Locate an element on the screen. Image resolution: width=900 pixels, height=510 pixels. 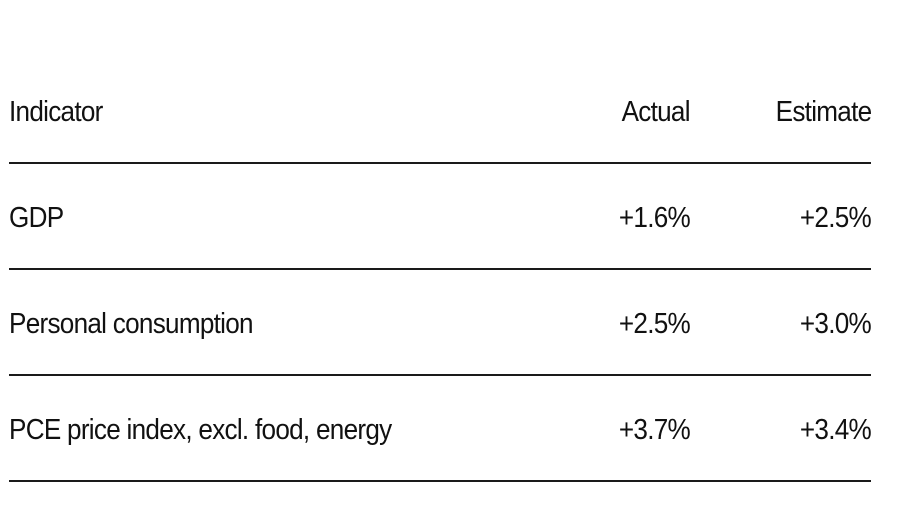
indicator-name: PCE price index, excl. food, energy is located at coordinates (200, 430).